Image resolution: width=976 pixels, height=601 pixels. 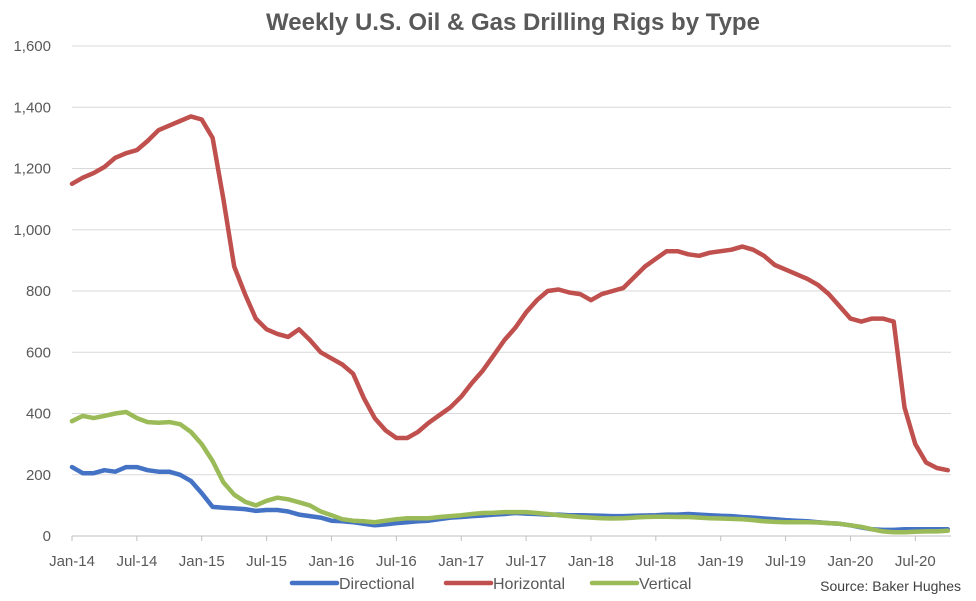 I want to click on x-tick-label: Jul-16, so click(x=396, y=561).